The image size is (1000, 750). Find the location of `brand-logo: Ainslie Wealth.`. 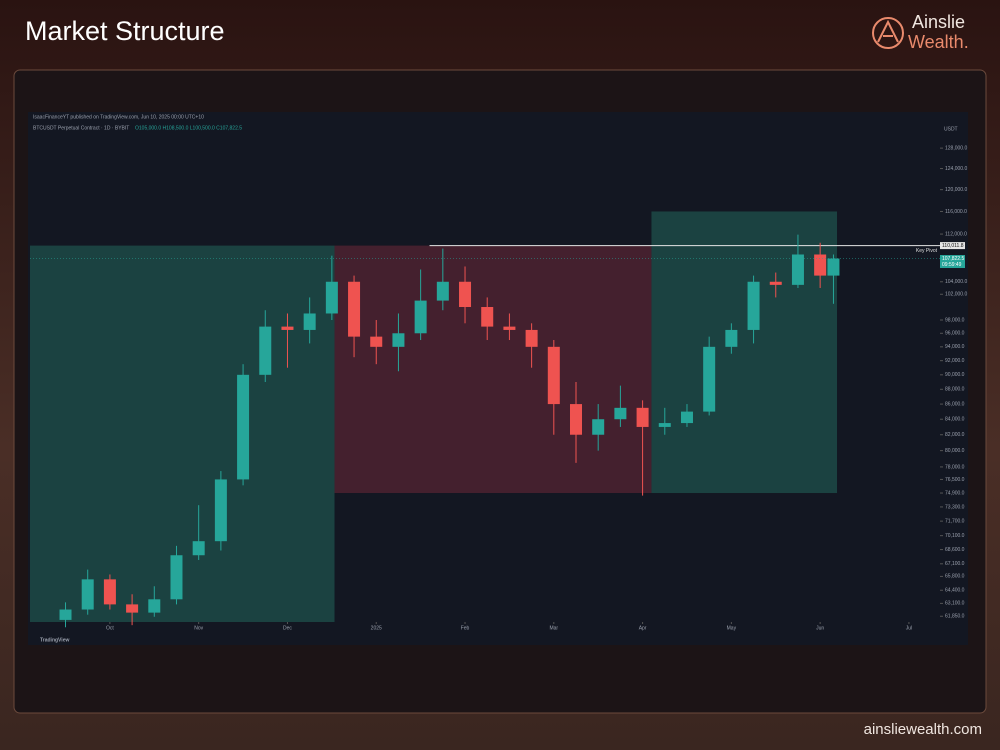

brand-logo: Ainslie Wealth. is located at coordinates (920, 32).